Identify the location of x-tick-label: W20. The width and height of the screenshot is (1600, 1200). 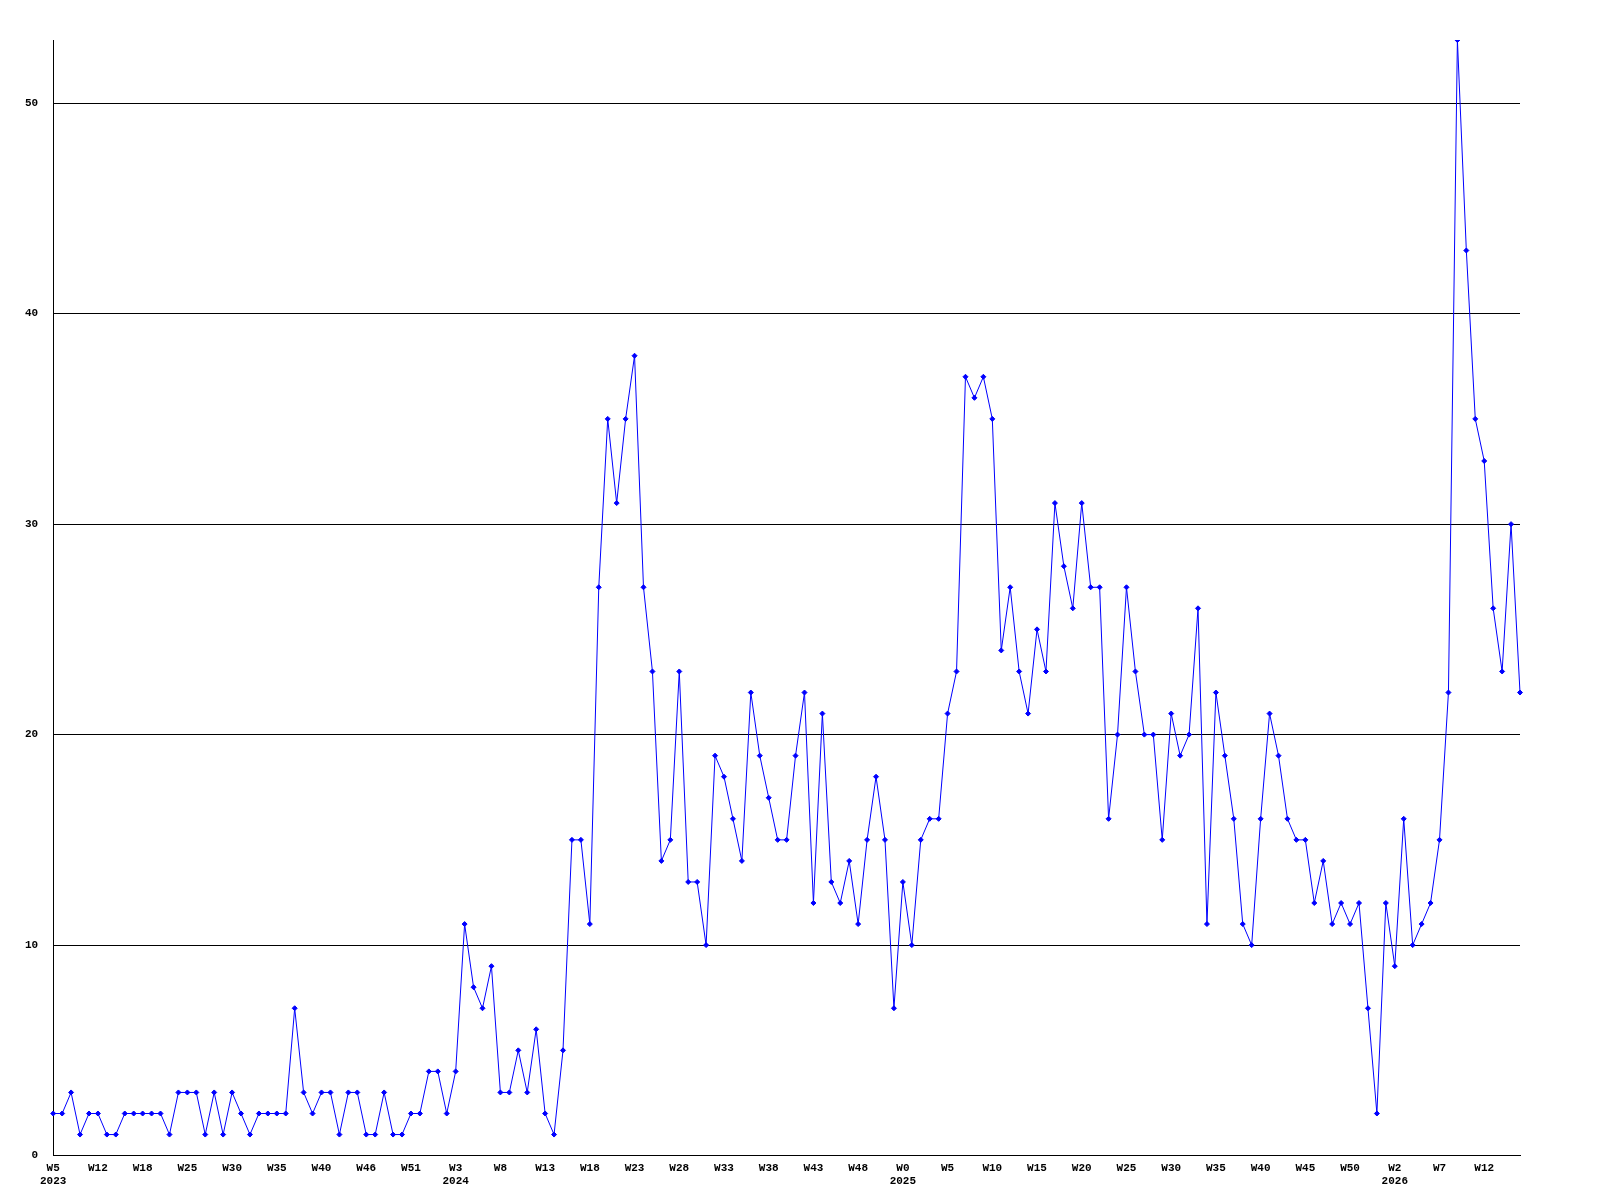
(1081, 1167).